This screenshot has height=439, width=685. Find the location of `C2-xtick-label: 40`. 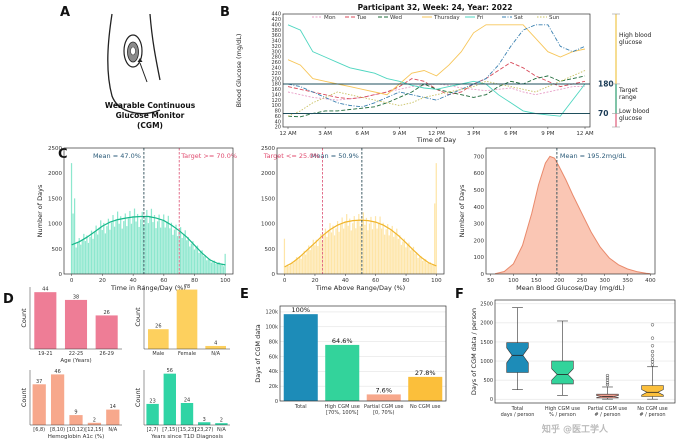

C2-xtick-label: 40 is located at coordinates (345, 281).